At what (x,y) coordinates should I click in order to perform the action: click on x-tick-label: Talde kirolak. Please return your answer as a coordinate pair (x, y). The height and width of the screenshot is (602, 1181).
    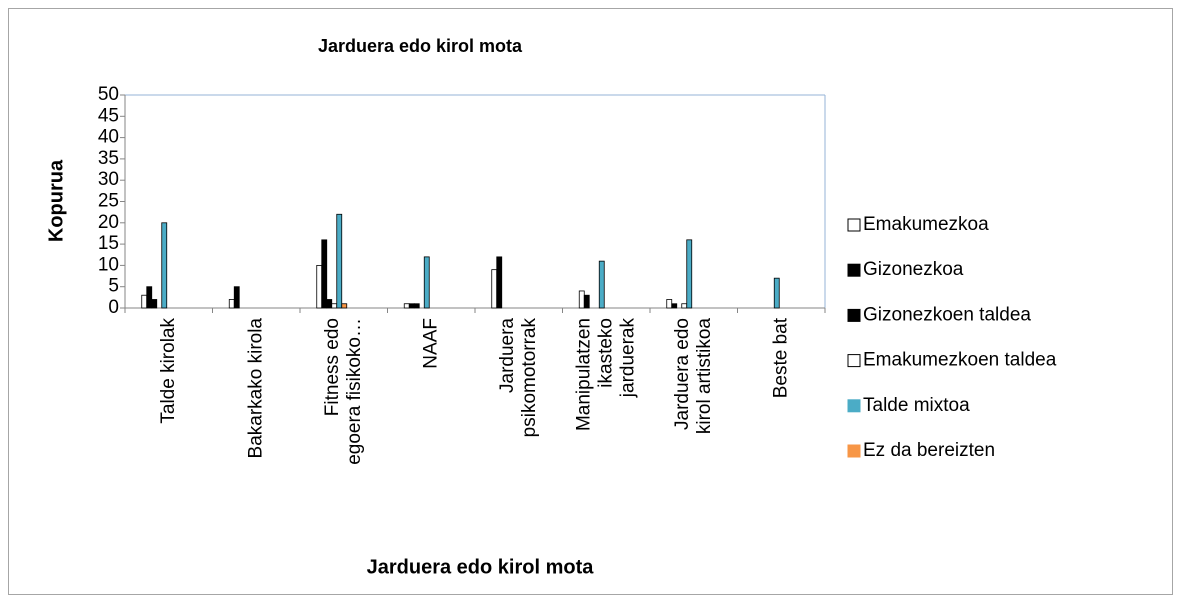
    Looking at the image, I should click on (168, 371).